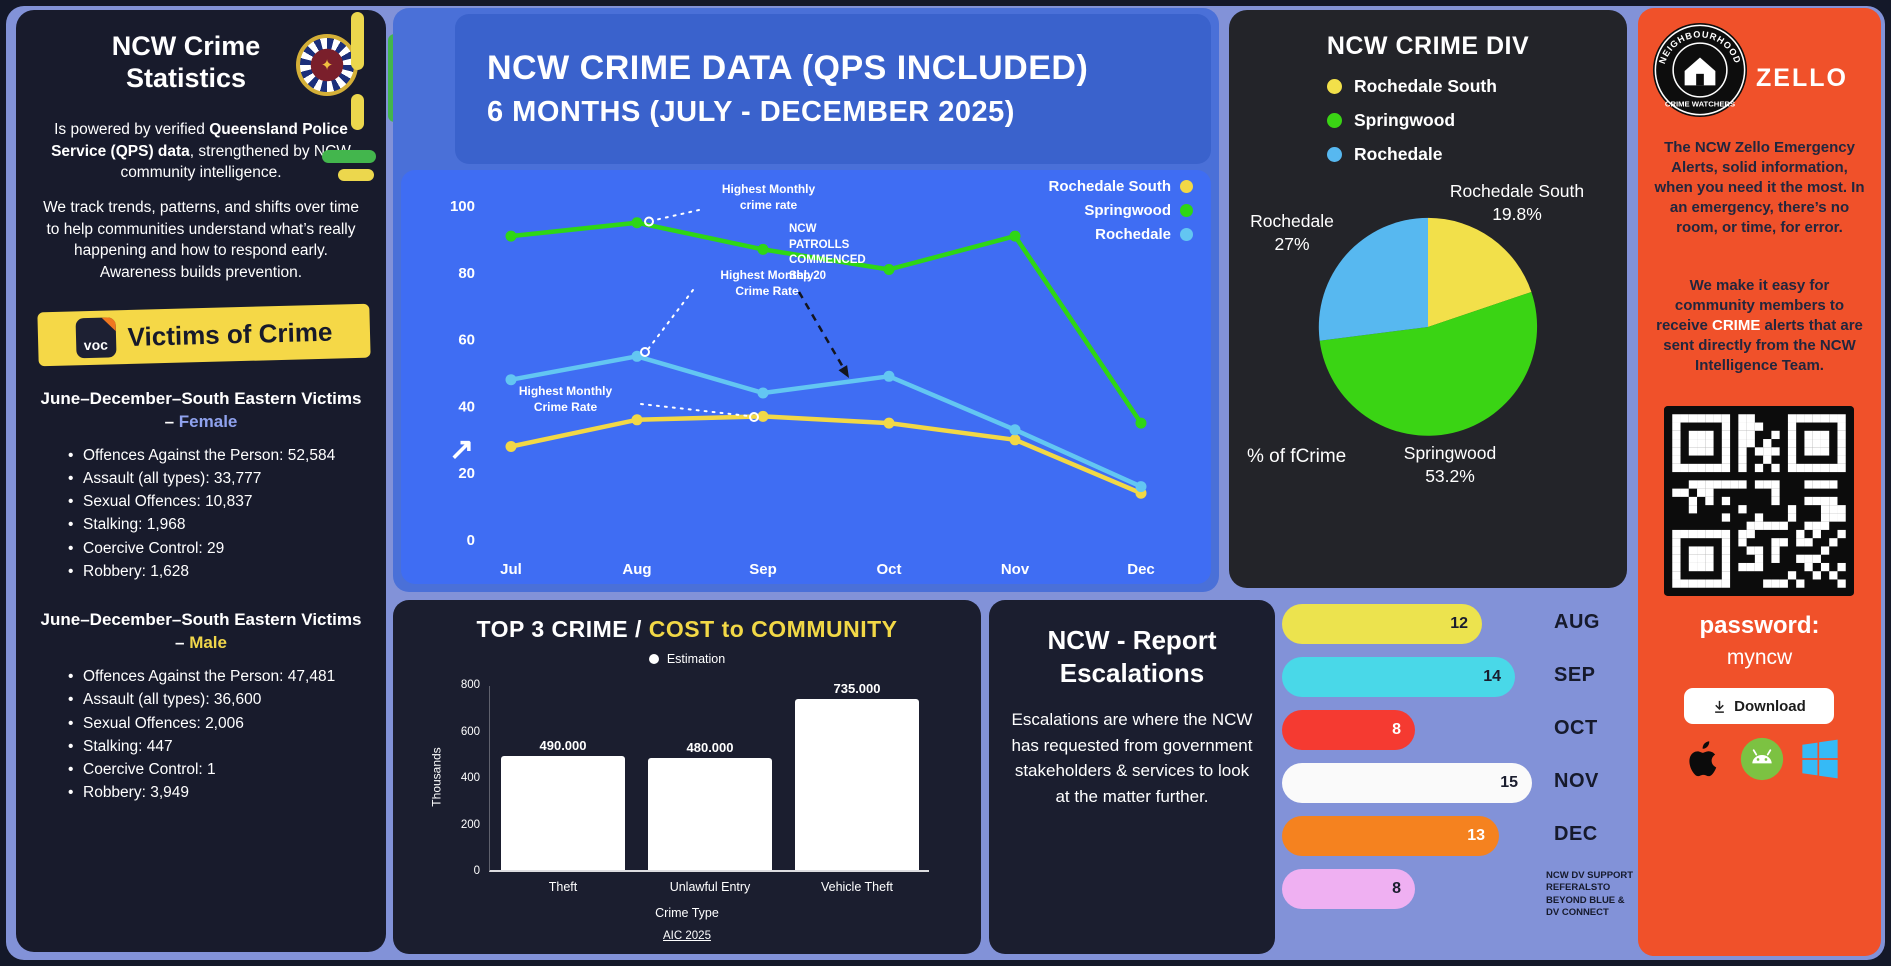 This screenshot has height=966, width=1891. I want to click on bar-theft, so click(563, 813).